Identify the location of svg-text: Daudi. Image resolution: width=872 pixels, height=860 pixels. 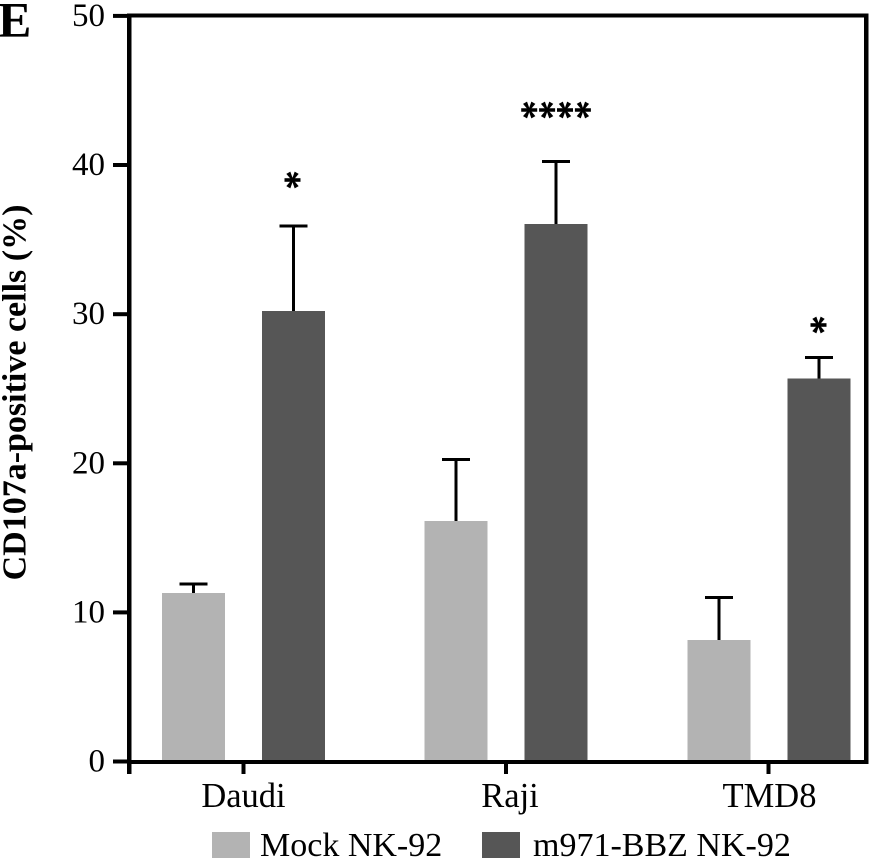
(243, 796).